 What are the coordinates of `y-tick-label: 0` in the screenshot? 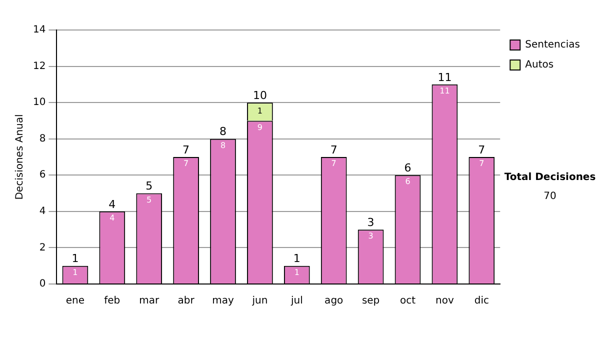 It's located at (42, 284).